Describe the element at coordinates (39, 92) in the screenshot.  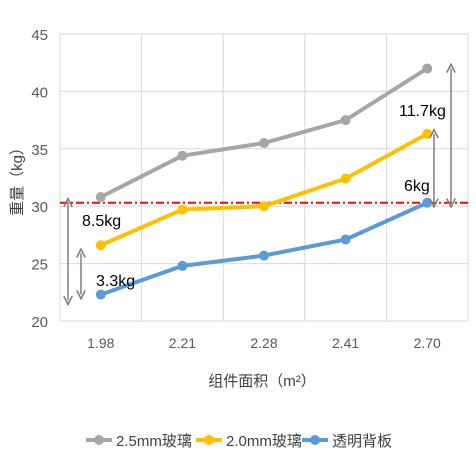
I see `y-tick-label: 40` at that location.